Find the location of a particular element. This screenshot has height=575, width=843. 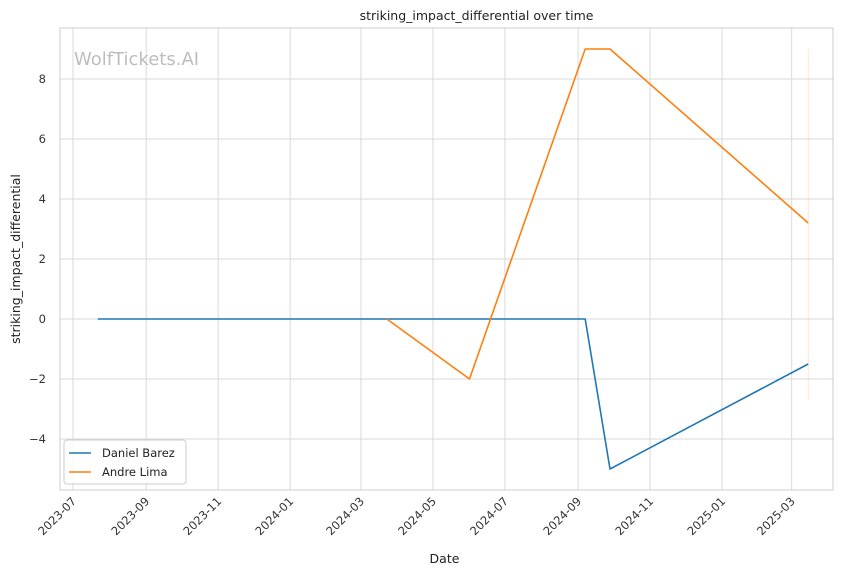

x-tick-label: 2023-07 is located at coordinates (57, 516).